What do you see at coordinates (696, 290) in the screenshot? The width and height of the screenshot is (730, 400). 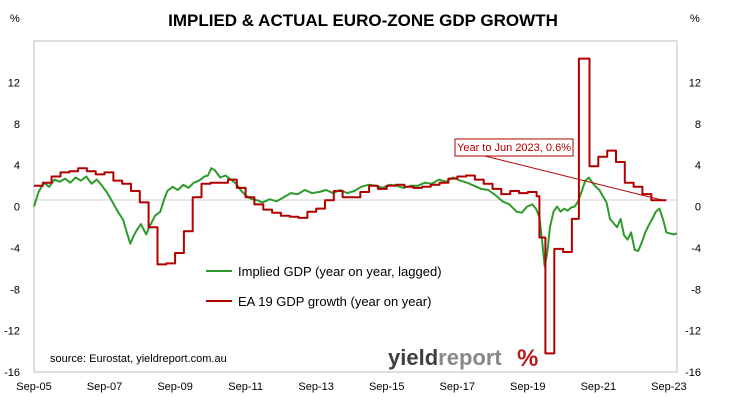 I see `y-tick-right: -8` at bounding box center [696, 290].